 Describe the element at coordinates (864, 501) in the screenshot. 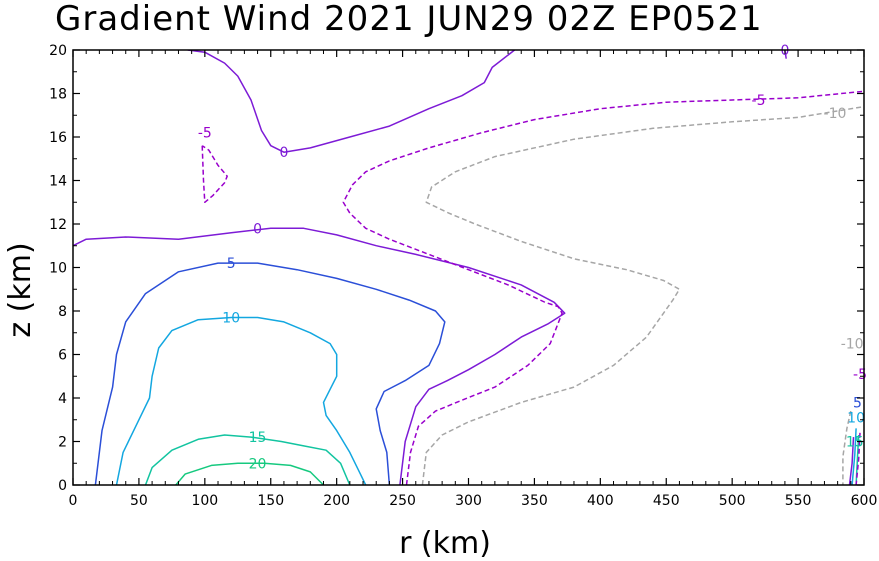

I see `x-tick-label-12: 600` at that location.